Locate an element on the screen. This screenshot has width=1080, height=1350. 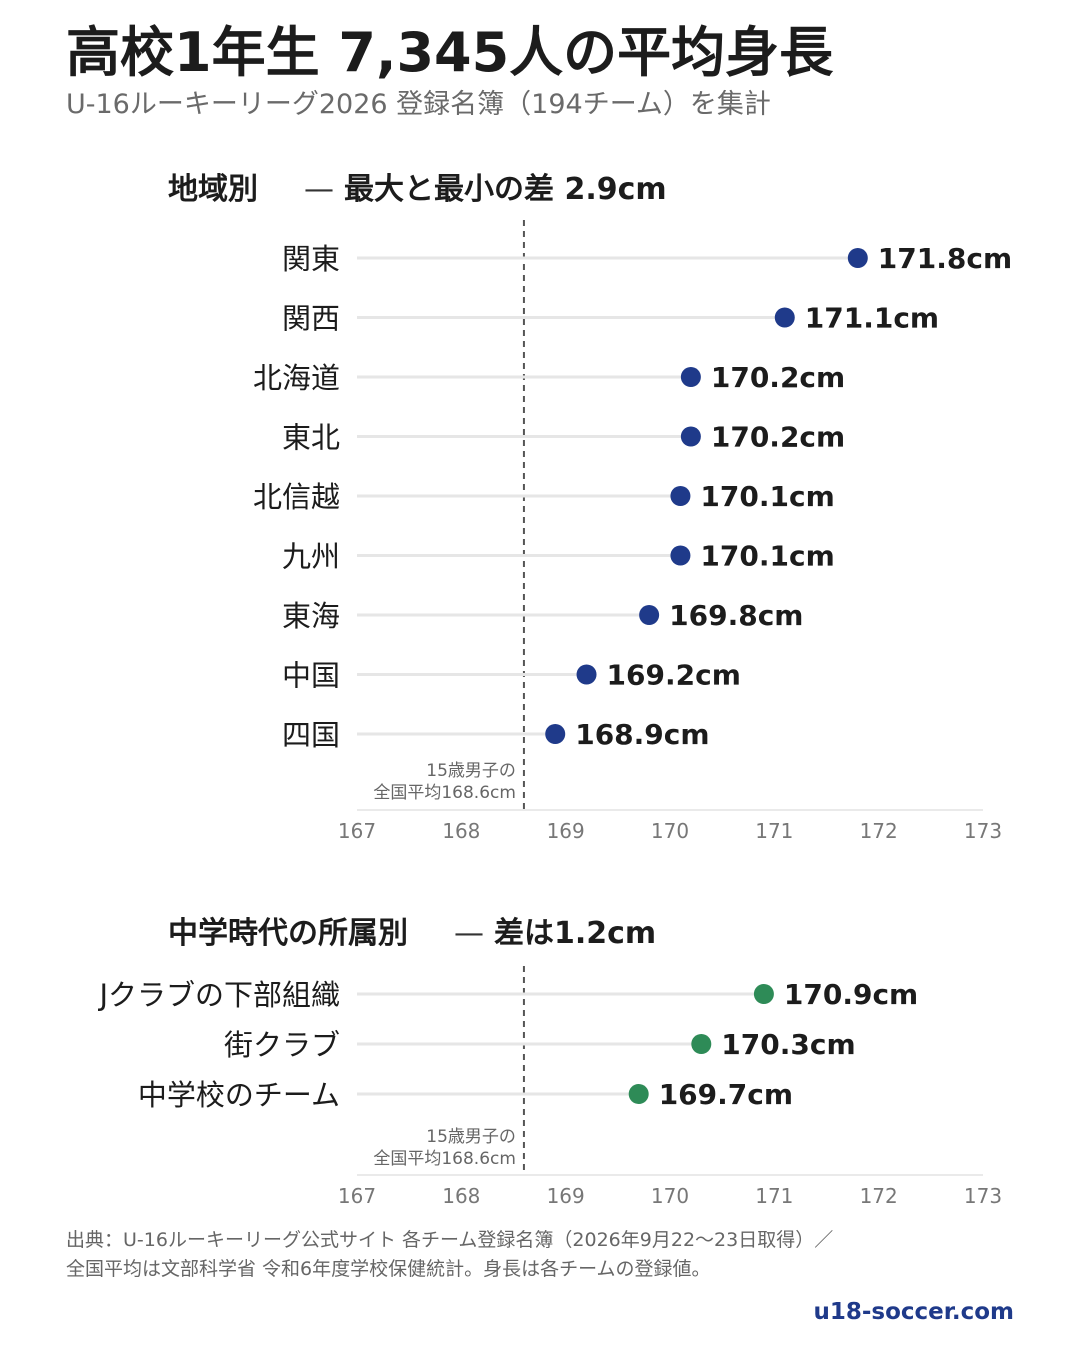
region-chart-title-main: 地域別 is located at coordinates (213, 189).